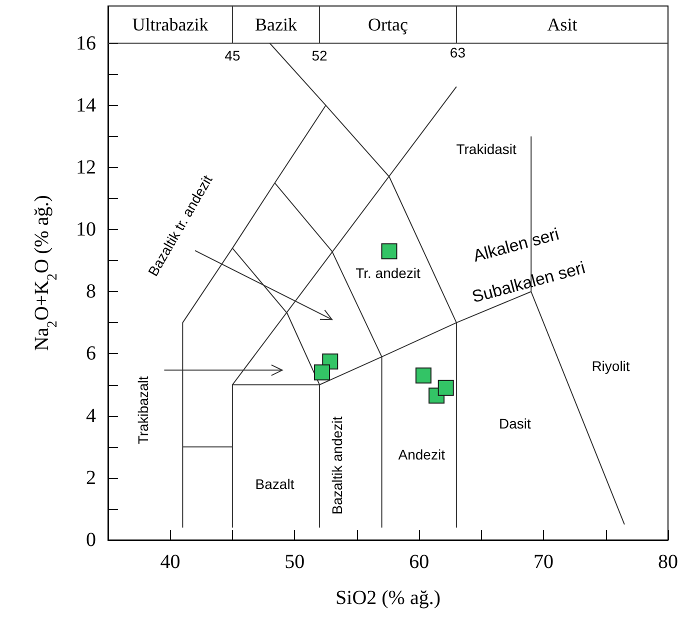 The height and width of the screenshot is (620, 683). Describe the element at coordinates (274, 484) in the screenshot. I see `annotation: Bazalt` at that location.